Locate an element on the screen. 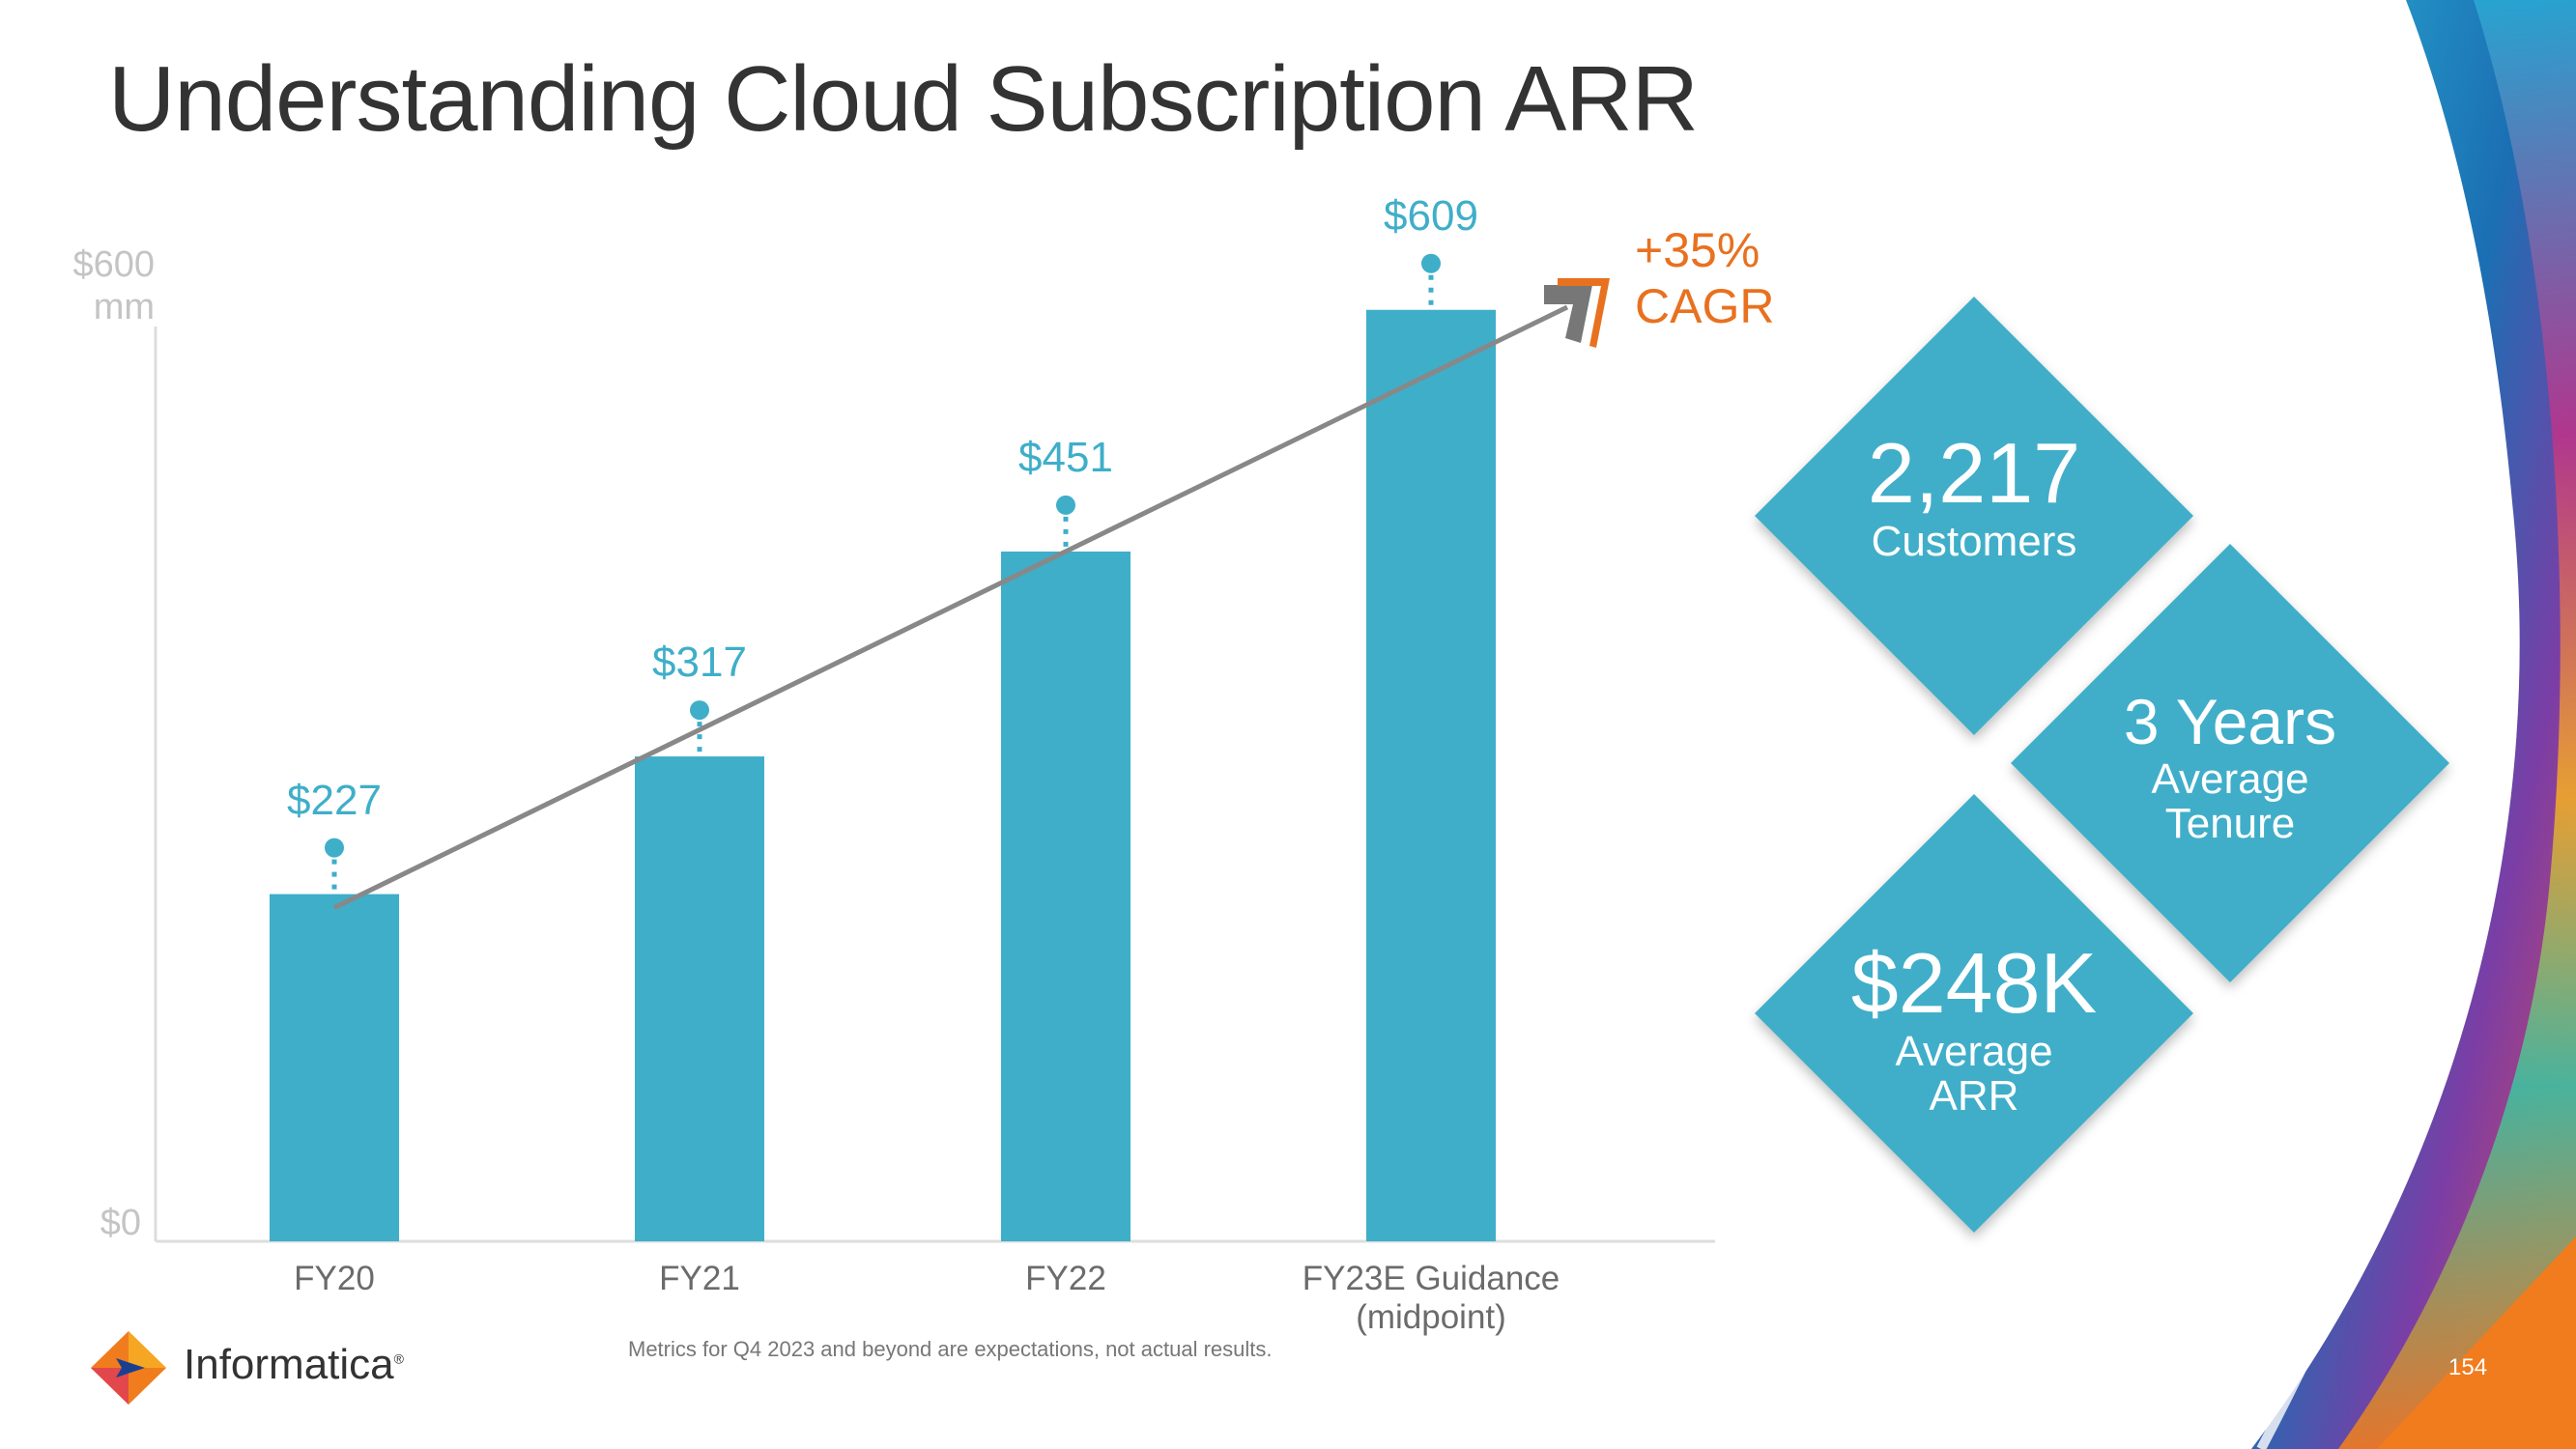 This screenshot has width=2576, height=1449. diamond-customers is located at coordinates (1974, 516).